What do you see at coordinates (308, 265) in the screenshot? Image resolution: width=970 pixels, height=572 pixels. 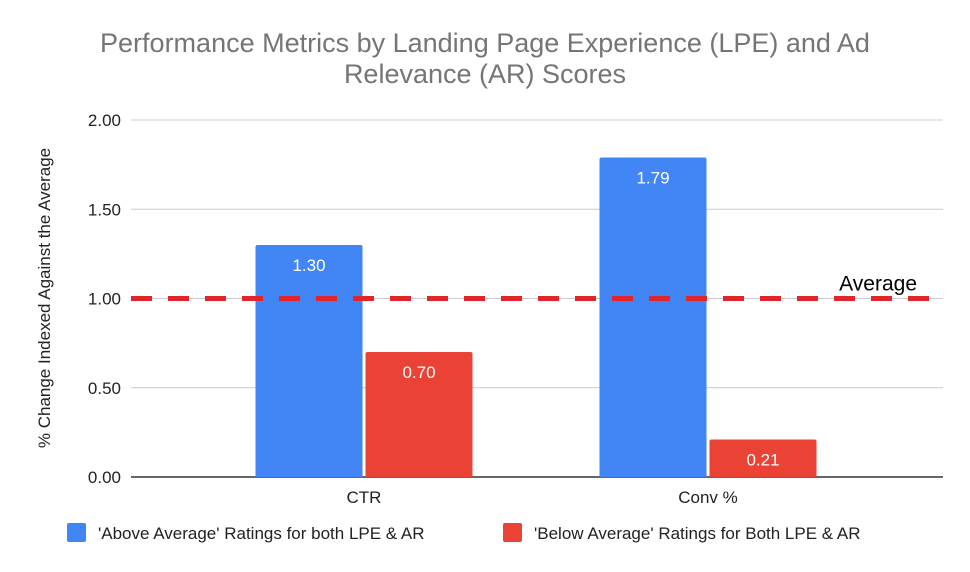 I see `data-label: 1.30` at bounding box center [308, 265].